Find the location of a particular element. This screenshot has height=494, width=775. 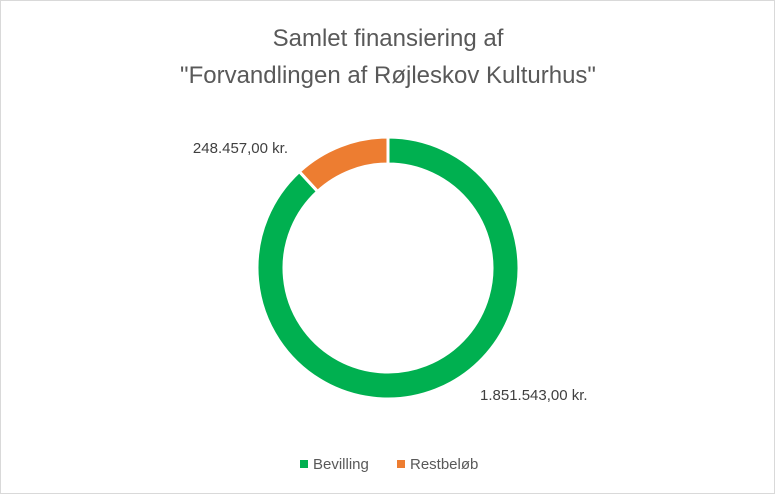

doughnut-slice-restbel-b is located at coordinates (343, 164).